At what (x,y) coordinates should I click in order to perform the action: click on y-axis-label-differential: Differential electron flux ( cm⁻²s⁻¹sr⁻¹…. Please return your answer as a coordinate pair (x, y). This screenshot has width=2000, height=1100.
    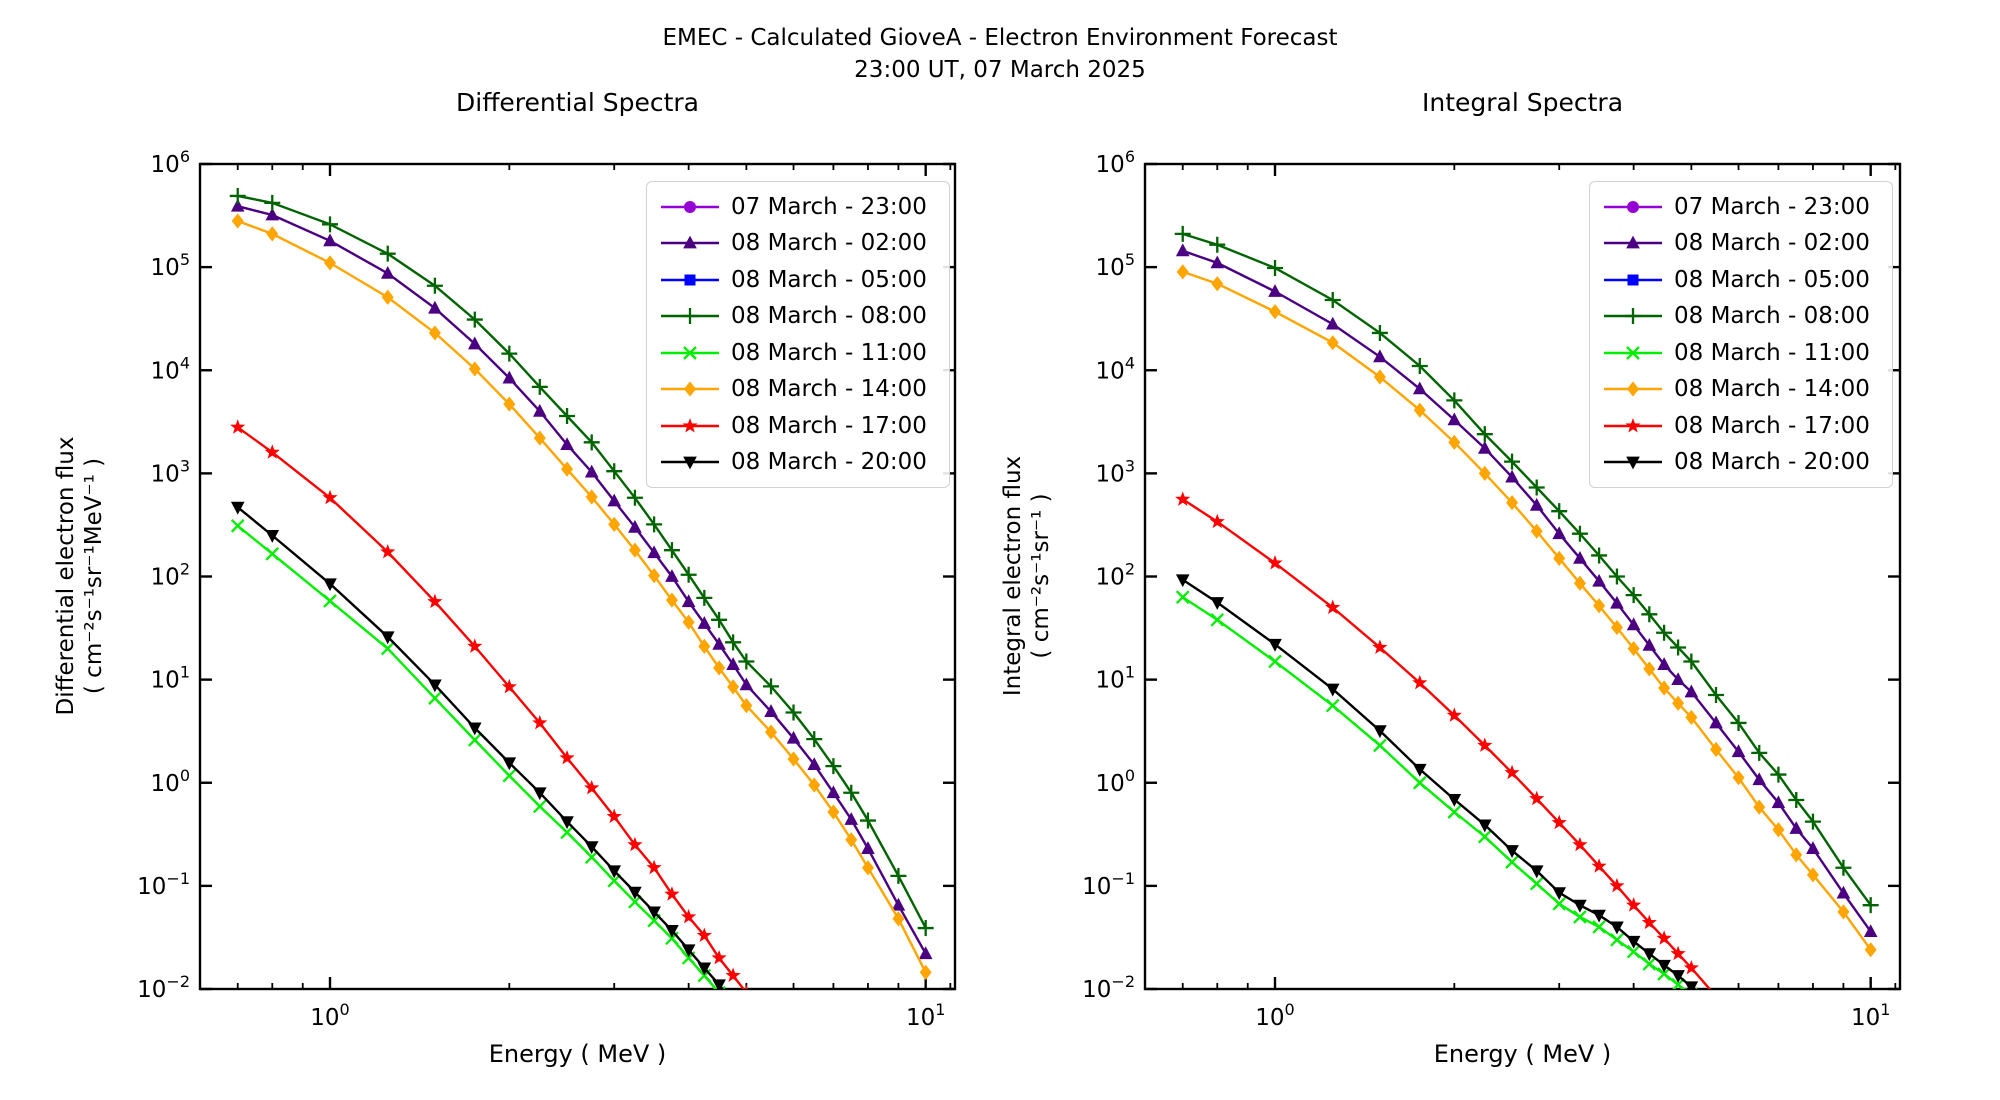
    Looking at the image, I should click on (80, 576).